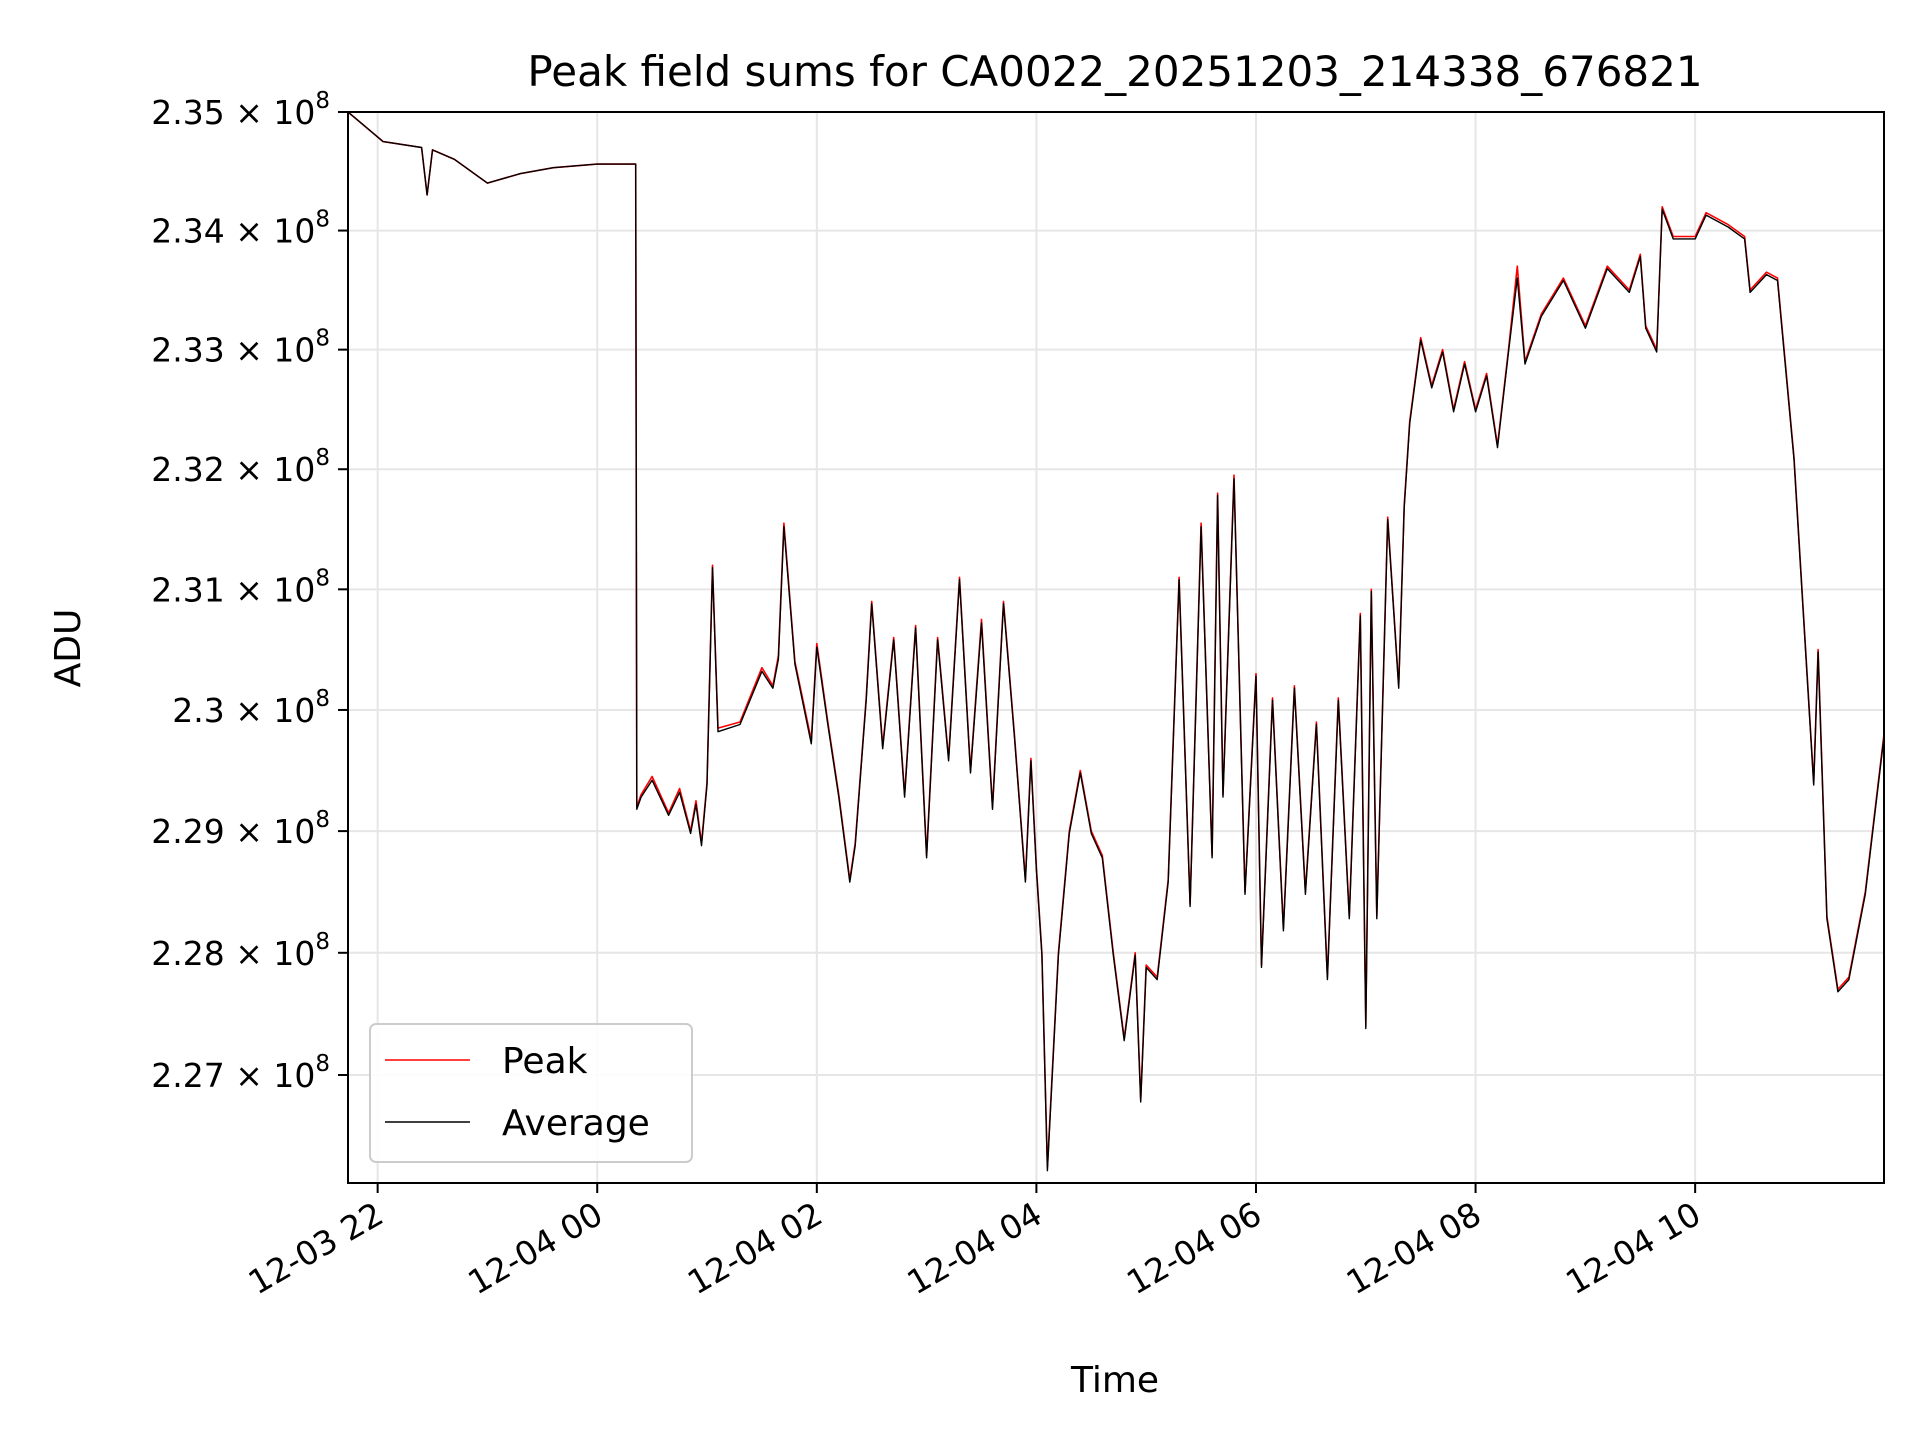 Image resolution: width=1920 pixels, height=1440 pixels. Describe the element at coordinates (187, 350) in the screenshot. I see `y-tick-mantissa: 2.33` at that location.